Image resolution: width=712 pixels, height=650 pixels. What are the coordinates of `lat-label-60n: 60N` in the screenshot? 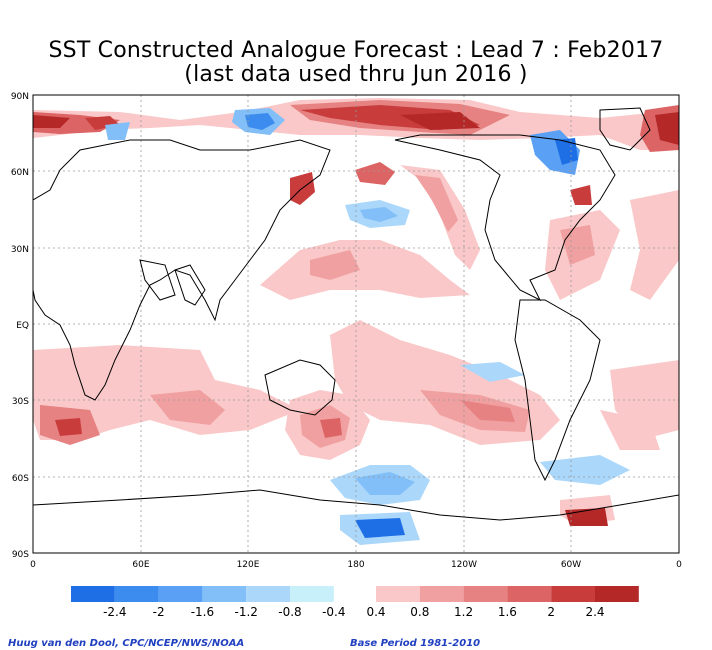 It's located at (20, 173).